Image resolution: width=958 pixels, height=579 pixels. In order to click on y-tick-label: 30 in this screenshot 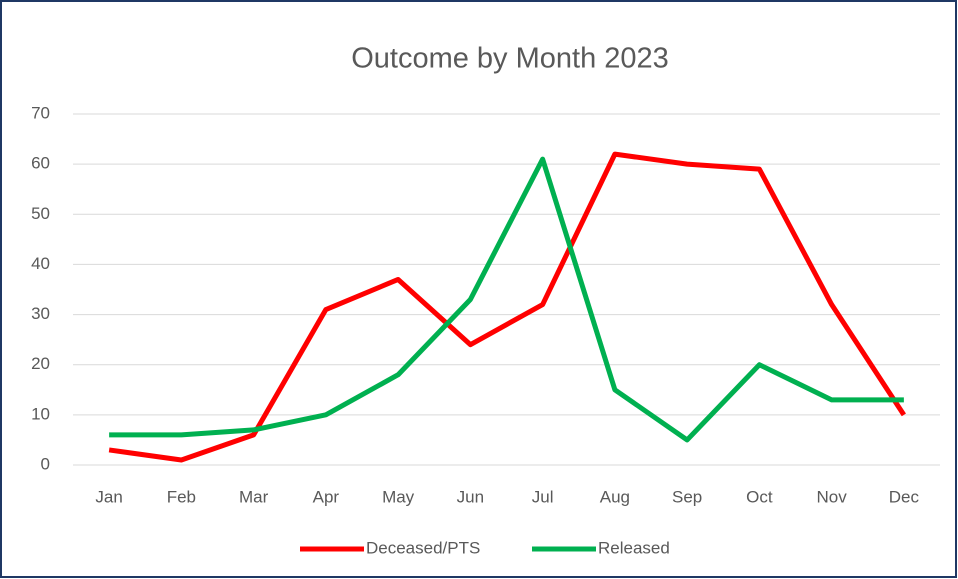, I will do `click(40, 313)`.